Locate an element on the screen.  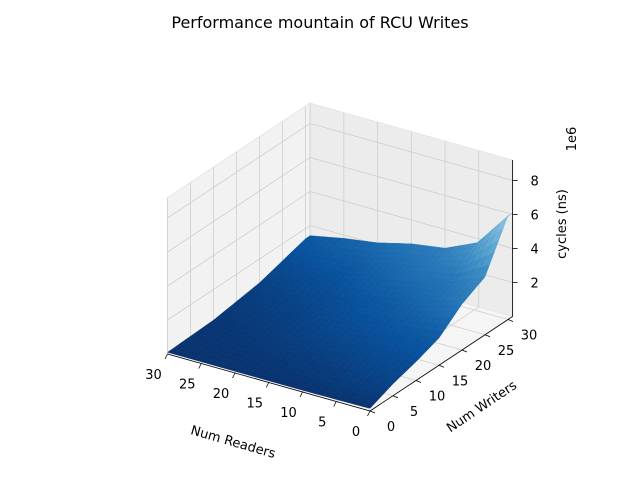
chart-title: Performance mountain of RCU Writes is located at coordinates (319, 22).